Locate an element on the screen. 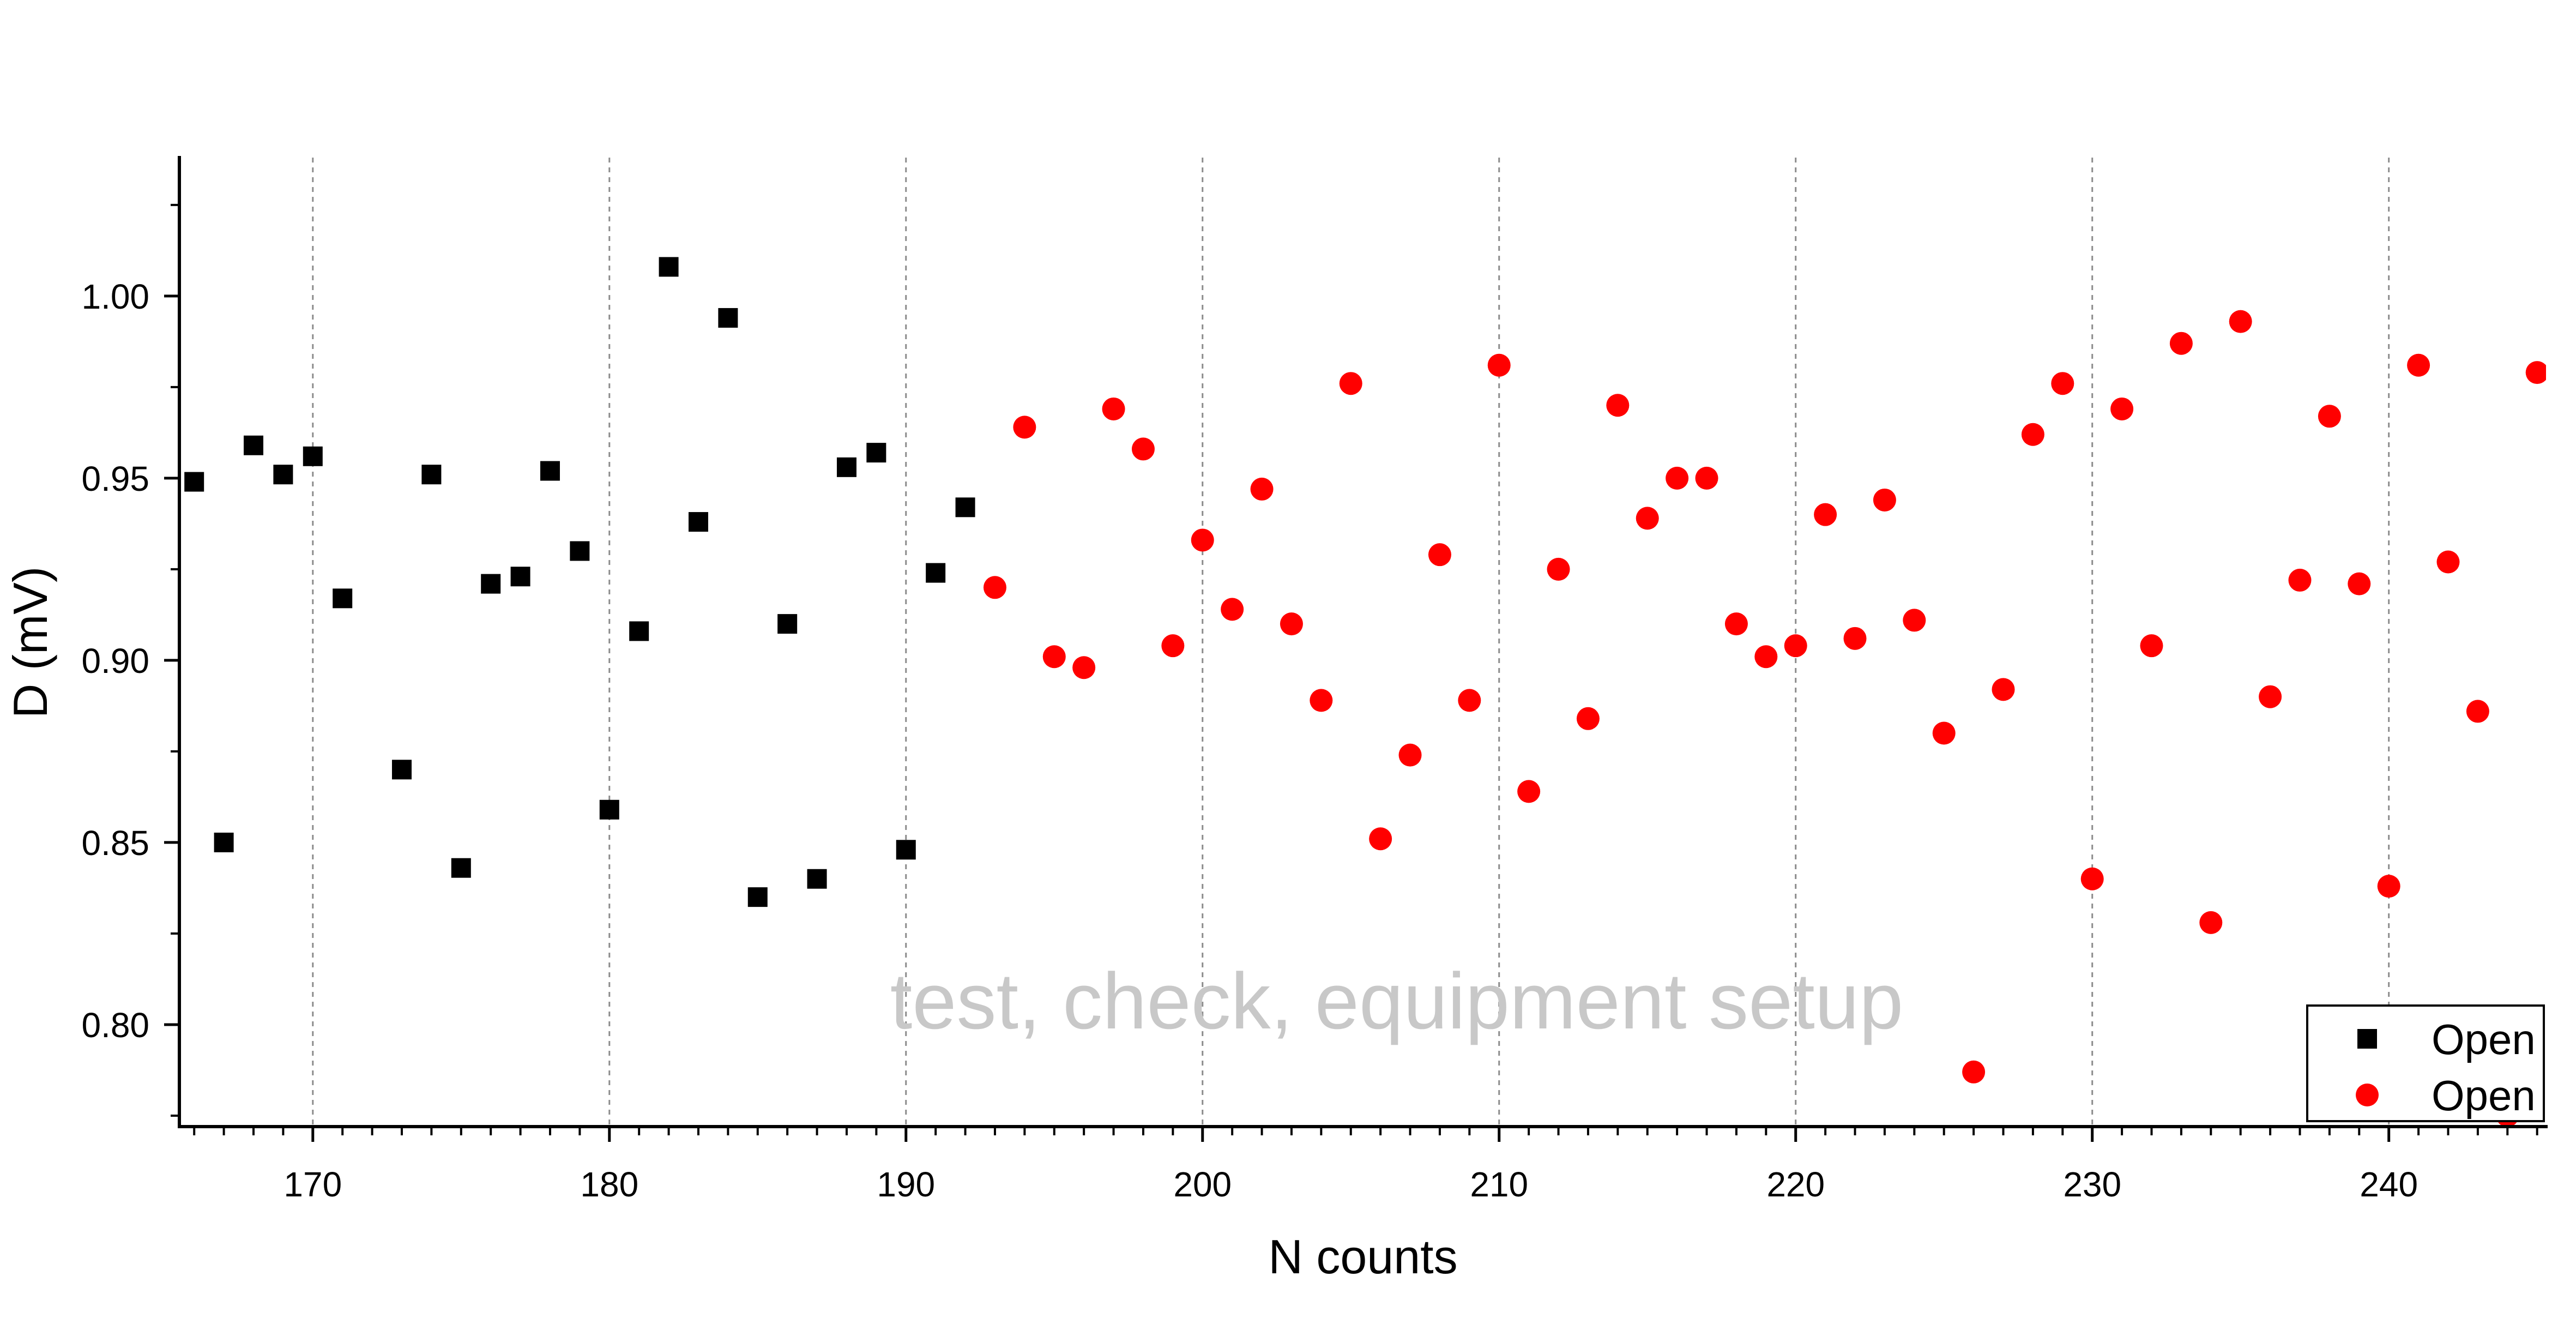  x-tick-label: 180 is located at coordinates (609, 1184).